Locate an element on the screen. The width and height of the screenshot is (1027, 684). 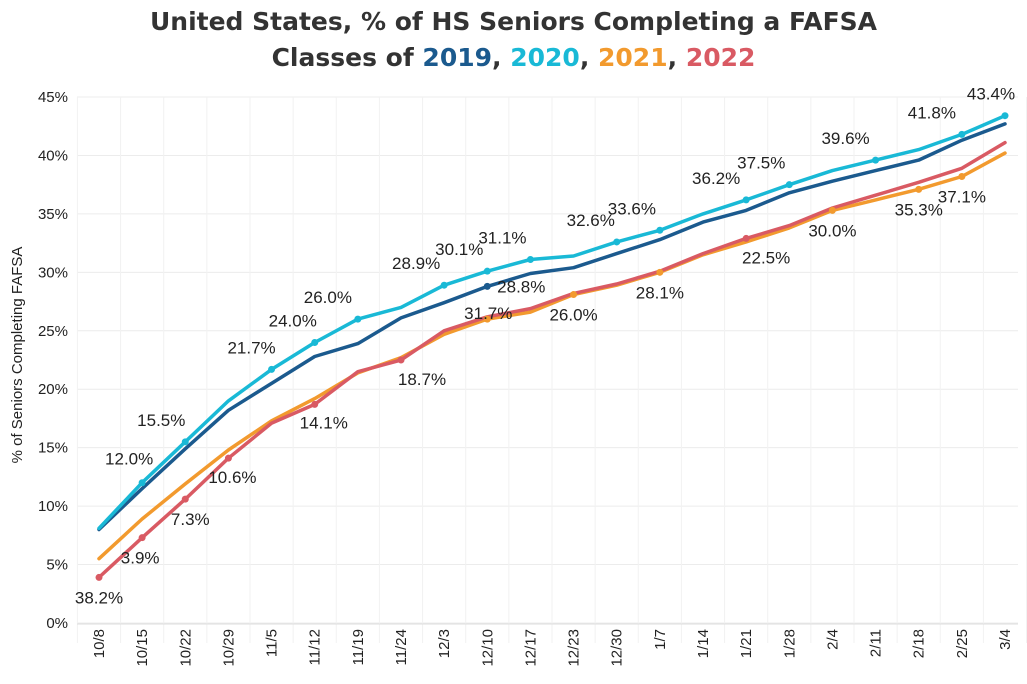
point-2021-1/7 is located at coordinates (660, 272).